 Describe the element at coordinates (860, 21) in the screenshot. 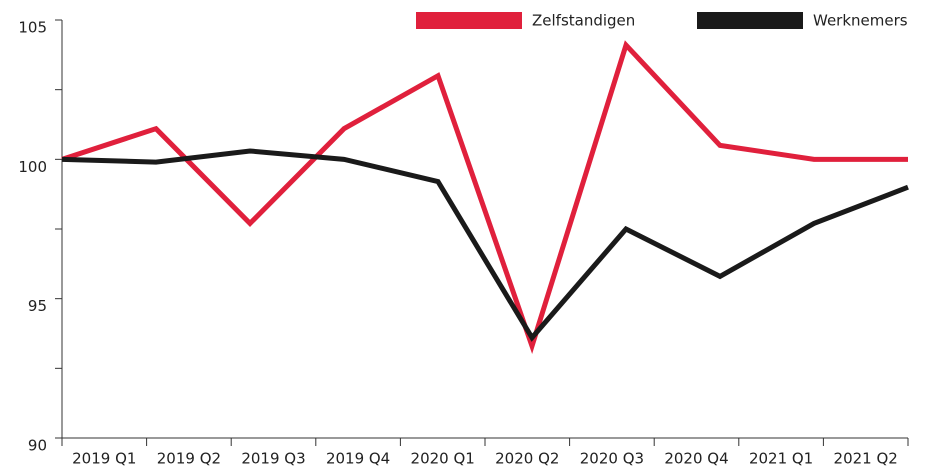

I see `legend-label: Werknemers` at that location.